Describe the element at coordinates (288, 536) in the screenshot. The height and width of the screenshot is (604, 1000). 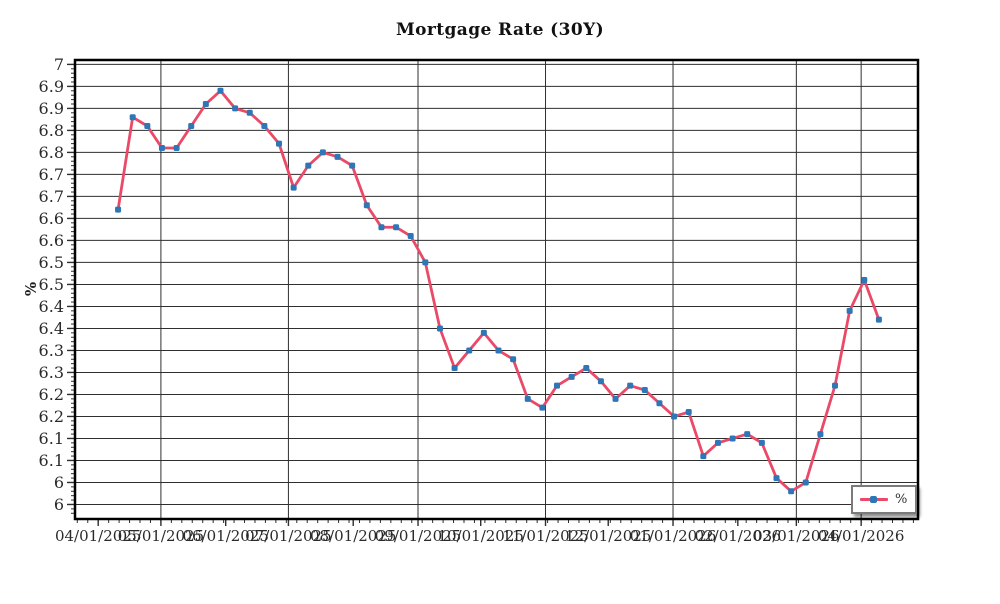
I see `svg-text: 07/01/2025` at that location.